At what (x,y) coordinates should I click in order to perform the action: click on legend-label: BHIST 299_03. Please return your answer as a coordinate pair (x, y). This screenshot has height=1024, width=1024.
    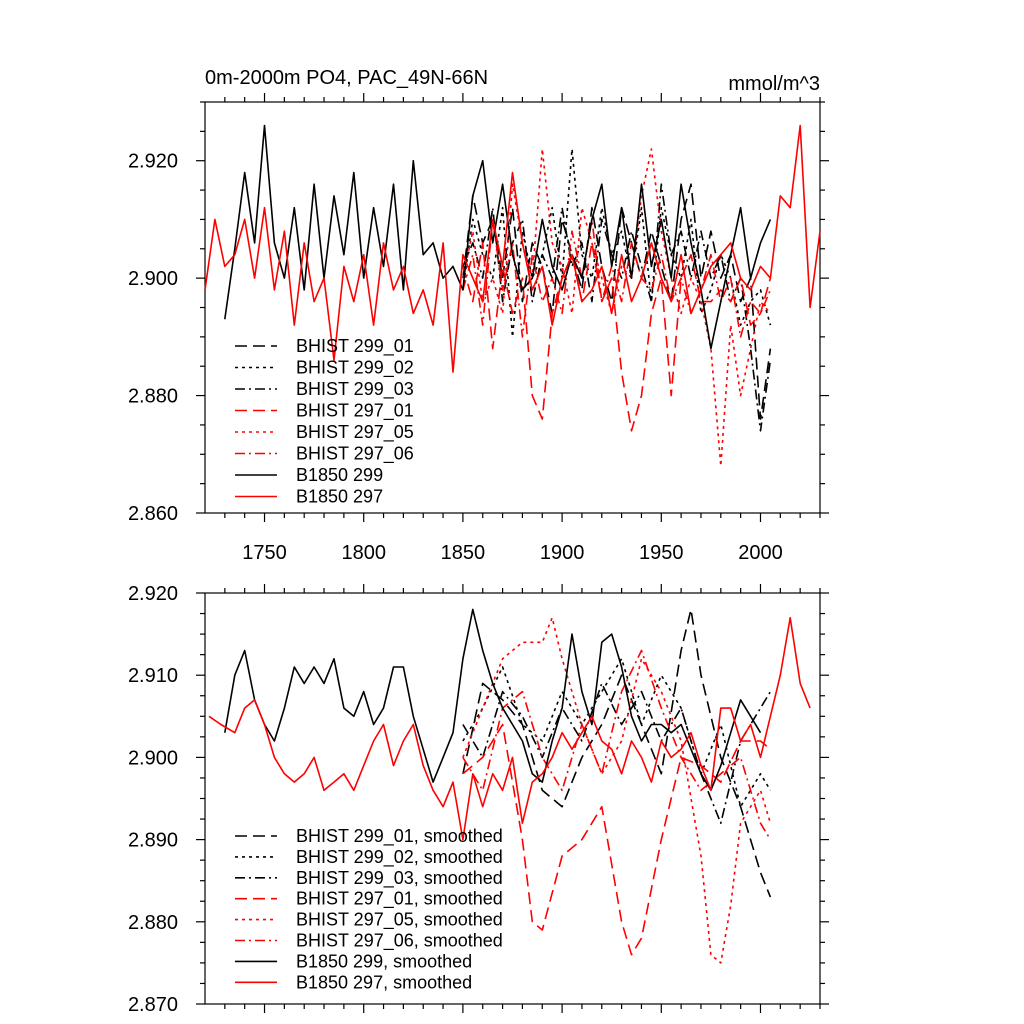
    Looking at the image, I should click on (355, 389).